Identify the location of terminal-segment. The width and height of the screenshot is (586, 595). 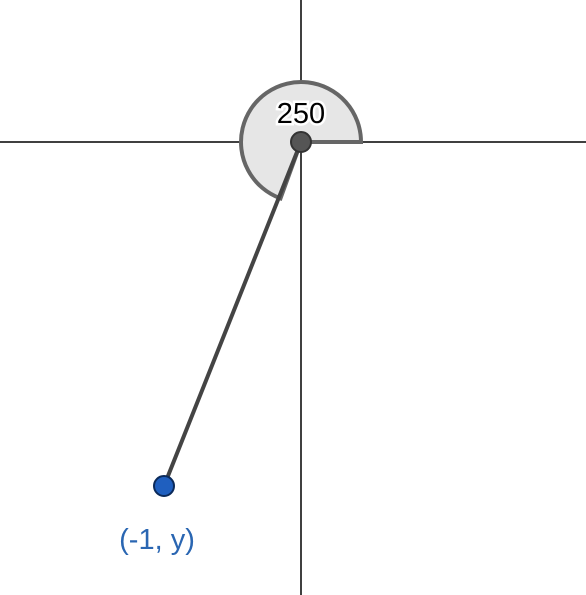
(232, 314).